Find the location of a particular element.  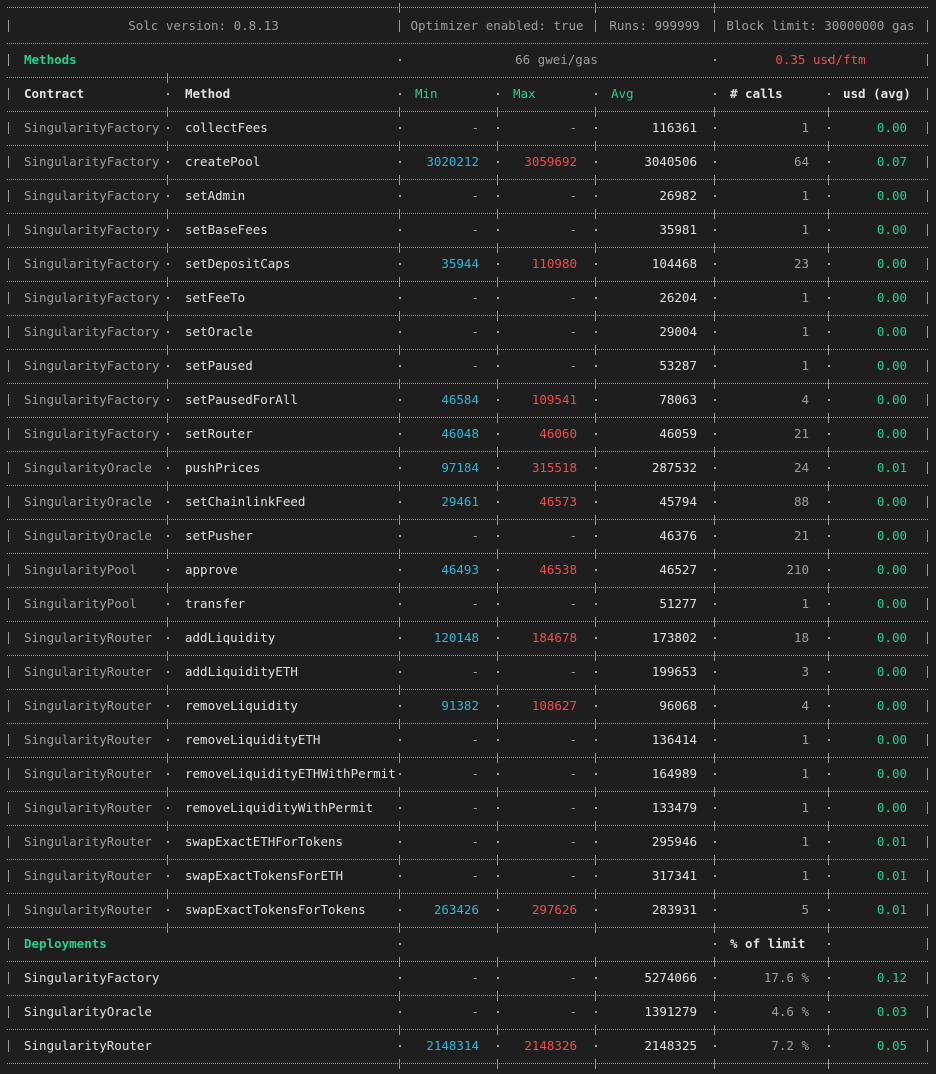

usd-cost: 0.01 is located at coordinates (891, 909).